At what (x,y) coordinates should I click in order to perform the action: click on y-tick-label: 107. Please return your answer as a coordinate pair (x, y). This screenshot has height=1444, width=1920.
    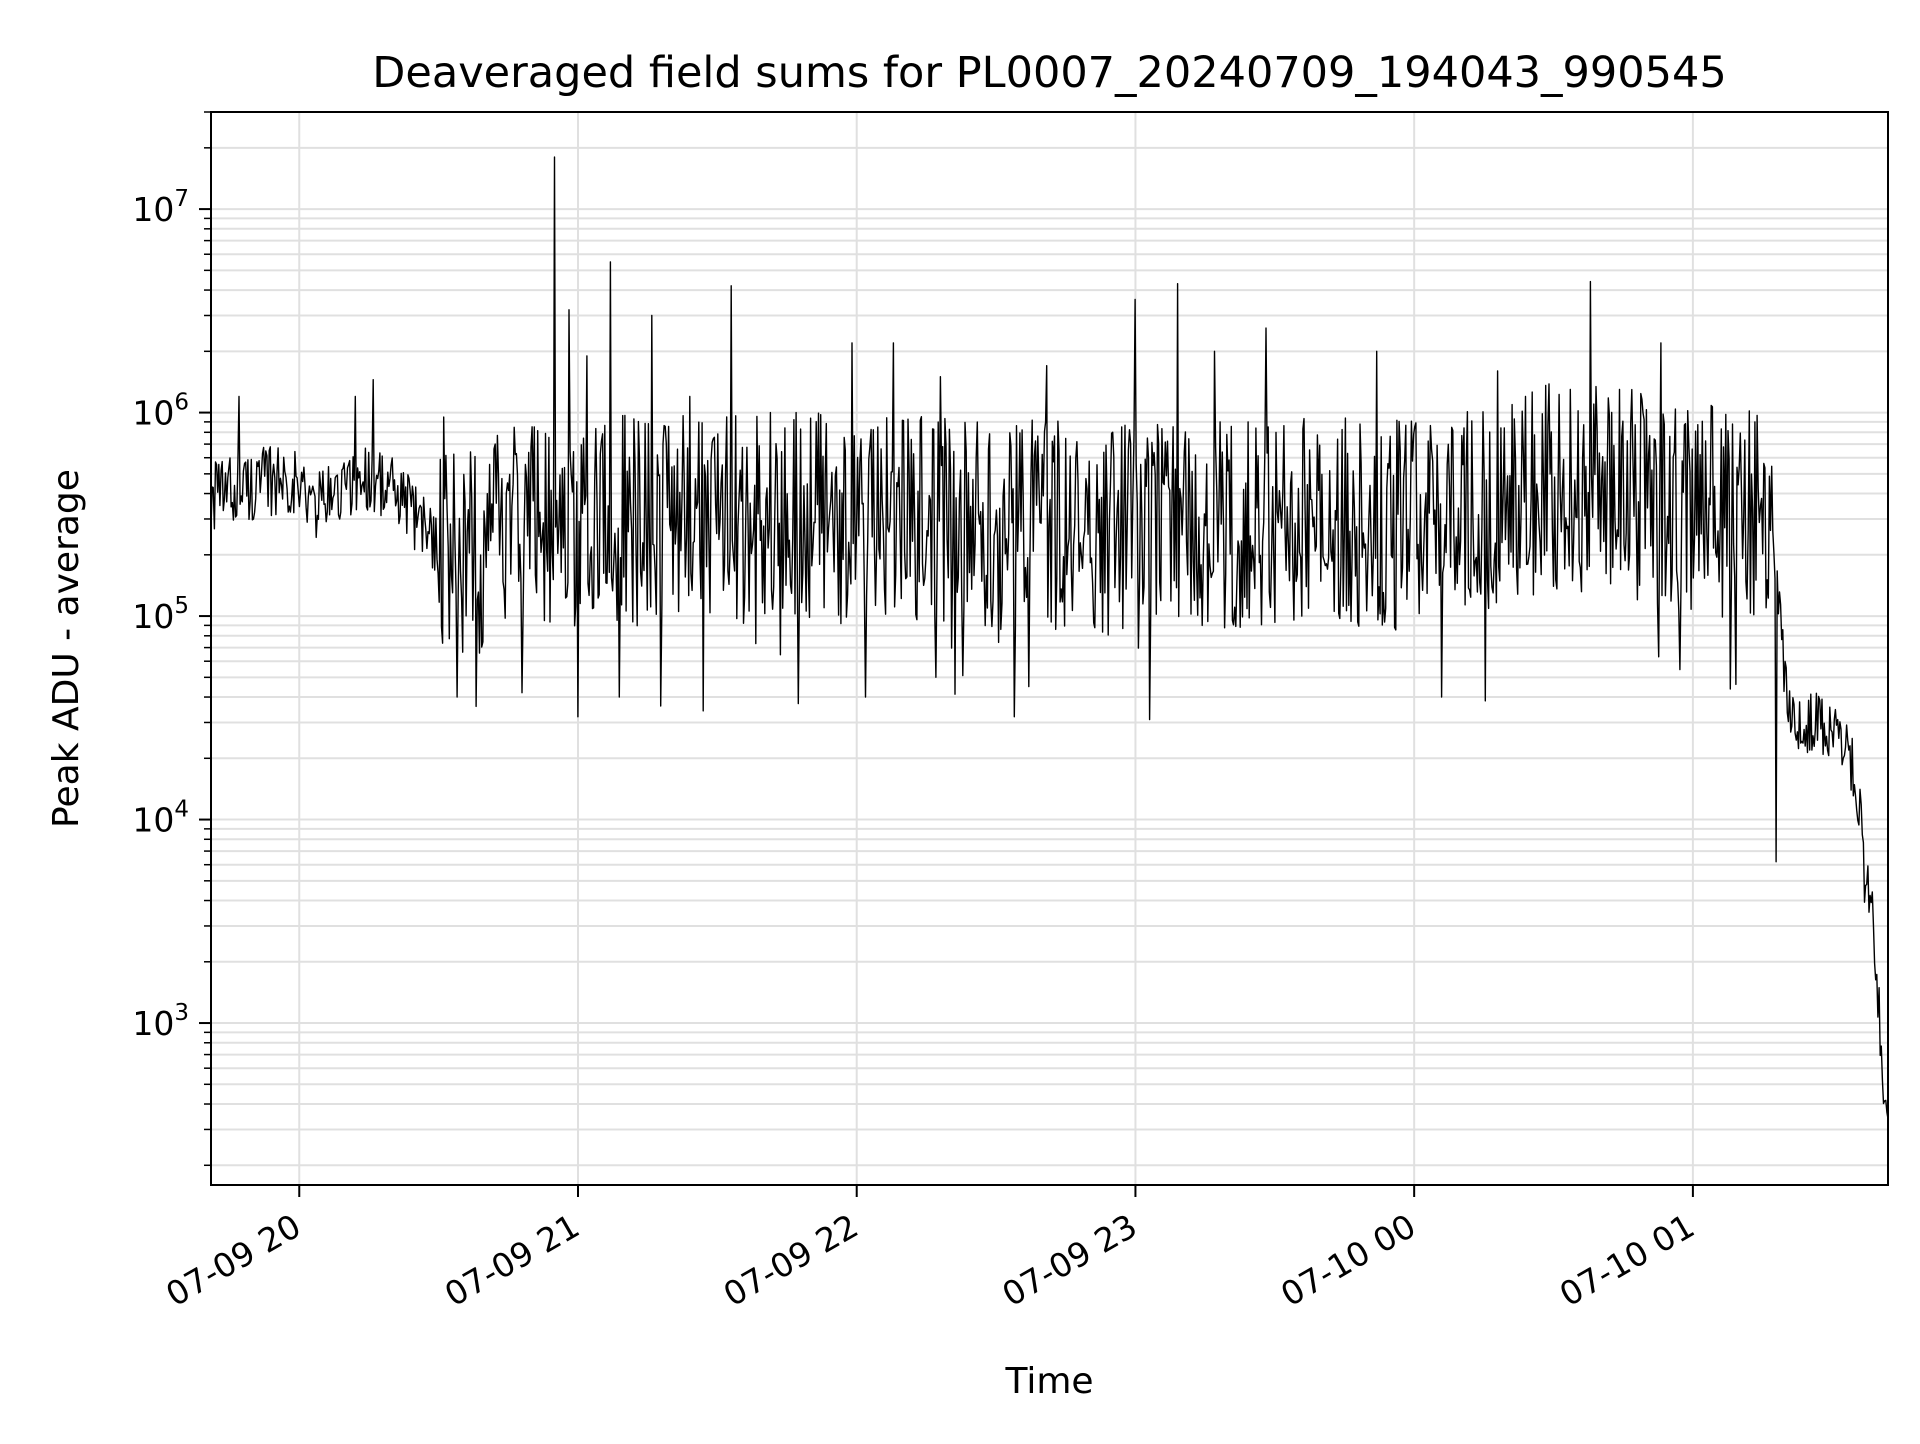
    Looking at the image, I should click on (160, 207).